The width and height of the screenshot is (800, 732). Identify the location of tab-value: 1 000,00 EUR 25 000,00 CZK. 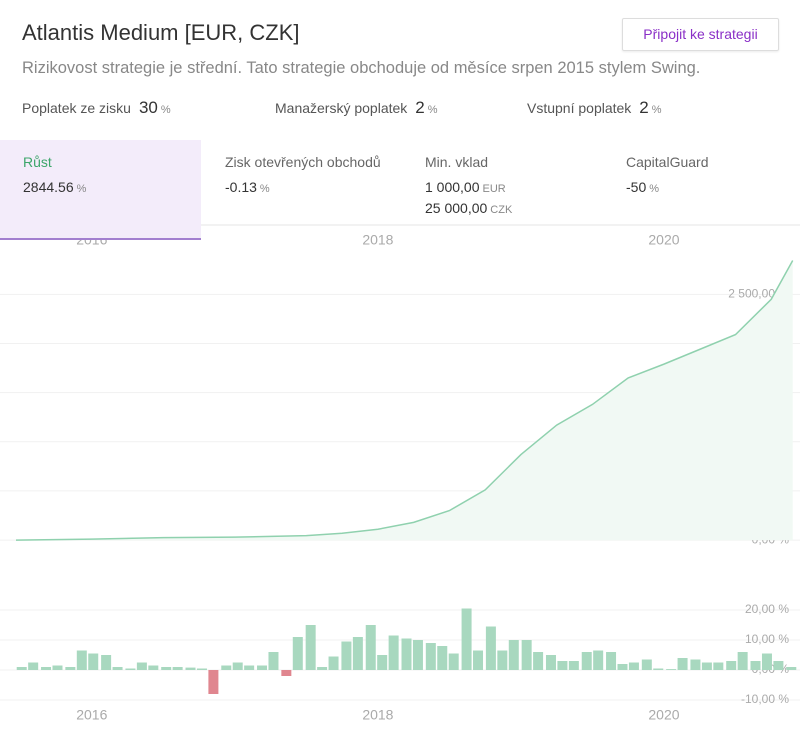
(514, 199).